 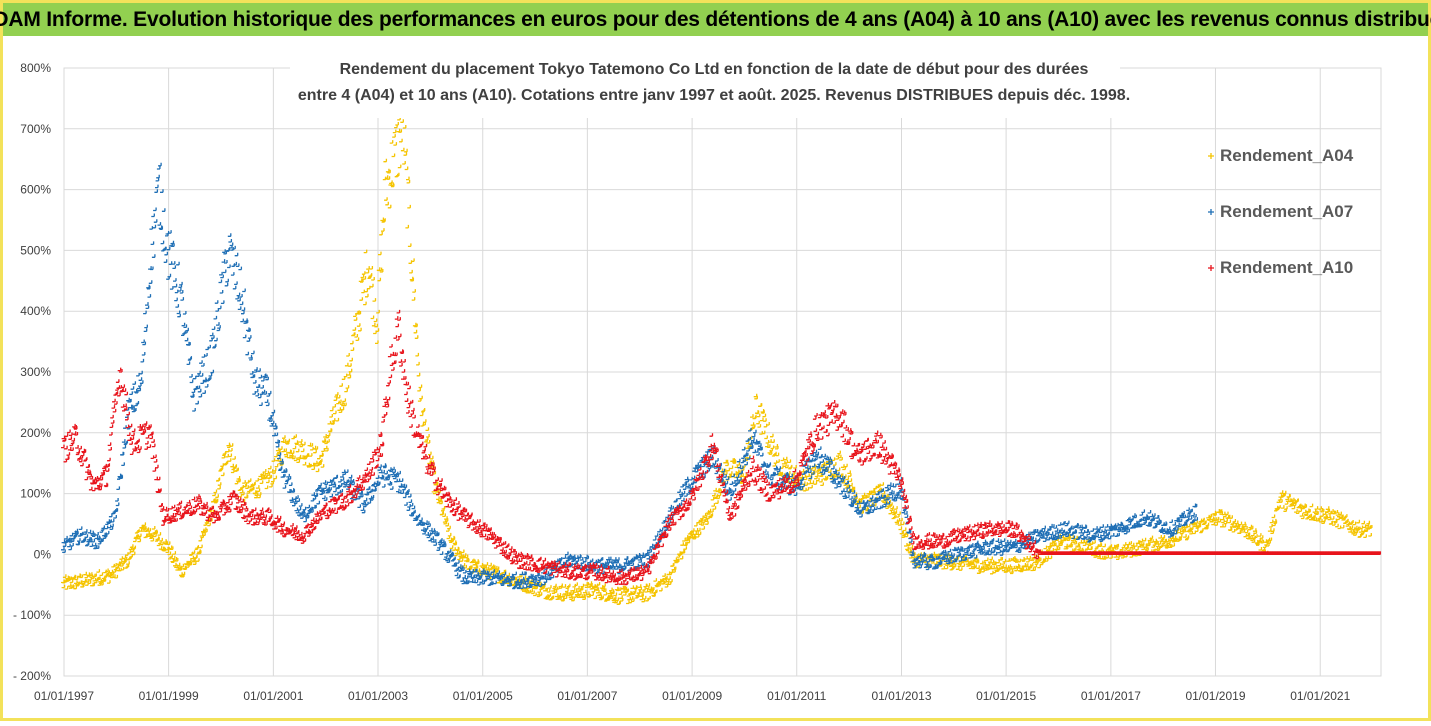 I want to click on x-tick-label: 01/01/2021, so click(x=1320, y=696).